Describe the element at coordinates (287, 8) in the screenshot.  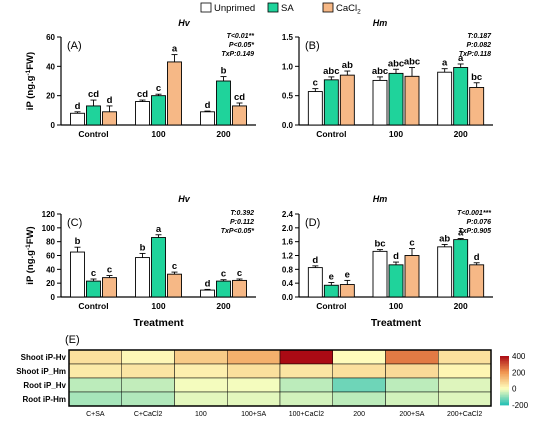
I see `legend-label-1: SA` at that location.